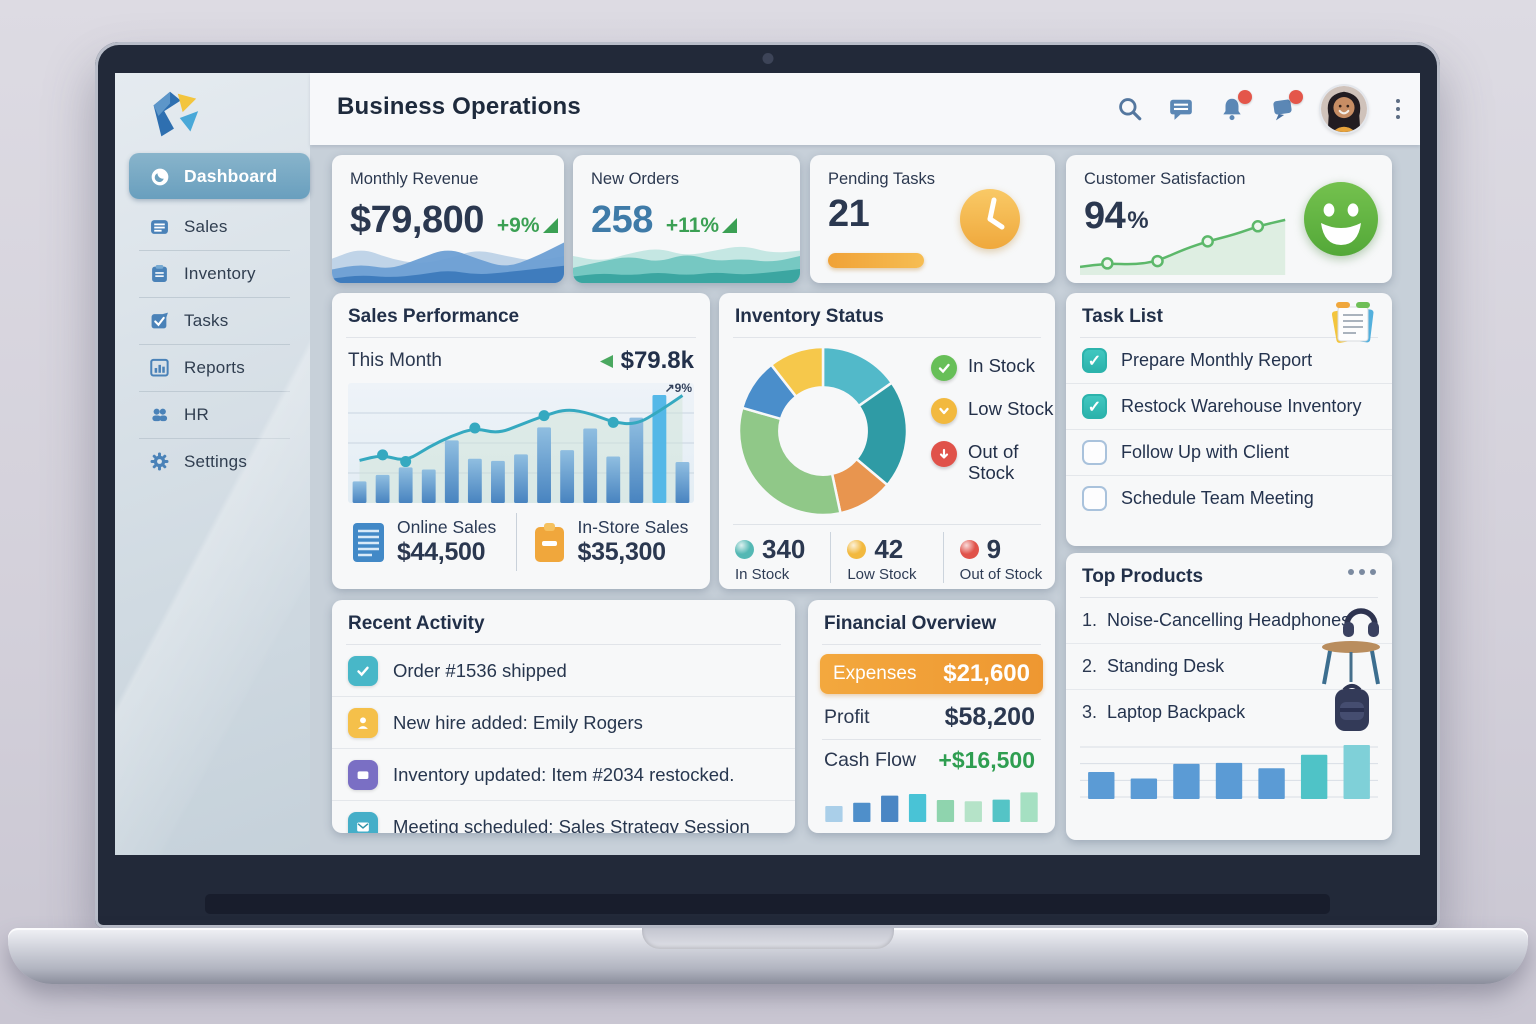 This screenshot has width=1536, height=1024. Describe the element at coordinates (1166, 666) in the screenshot. I see `product-name: Standing Desk` at that location.